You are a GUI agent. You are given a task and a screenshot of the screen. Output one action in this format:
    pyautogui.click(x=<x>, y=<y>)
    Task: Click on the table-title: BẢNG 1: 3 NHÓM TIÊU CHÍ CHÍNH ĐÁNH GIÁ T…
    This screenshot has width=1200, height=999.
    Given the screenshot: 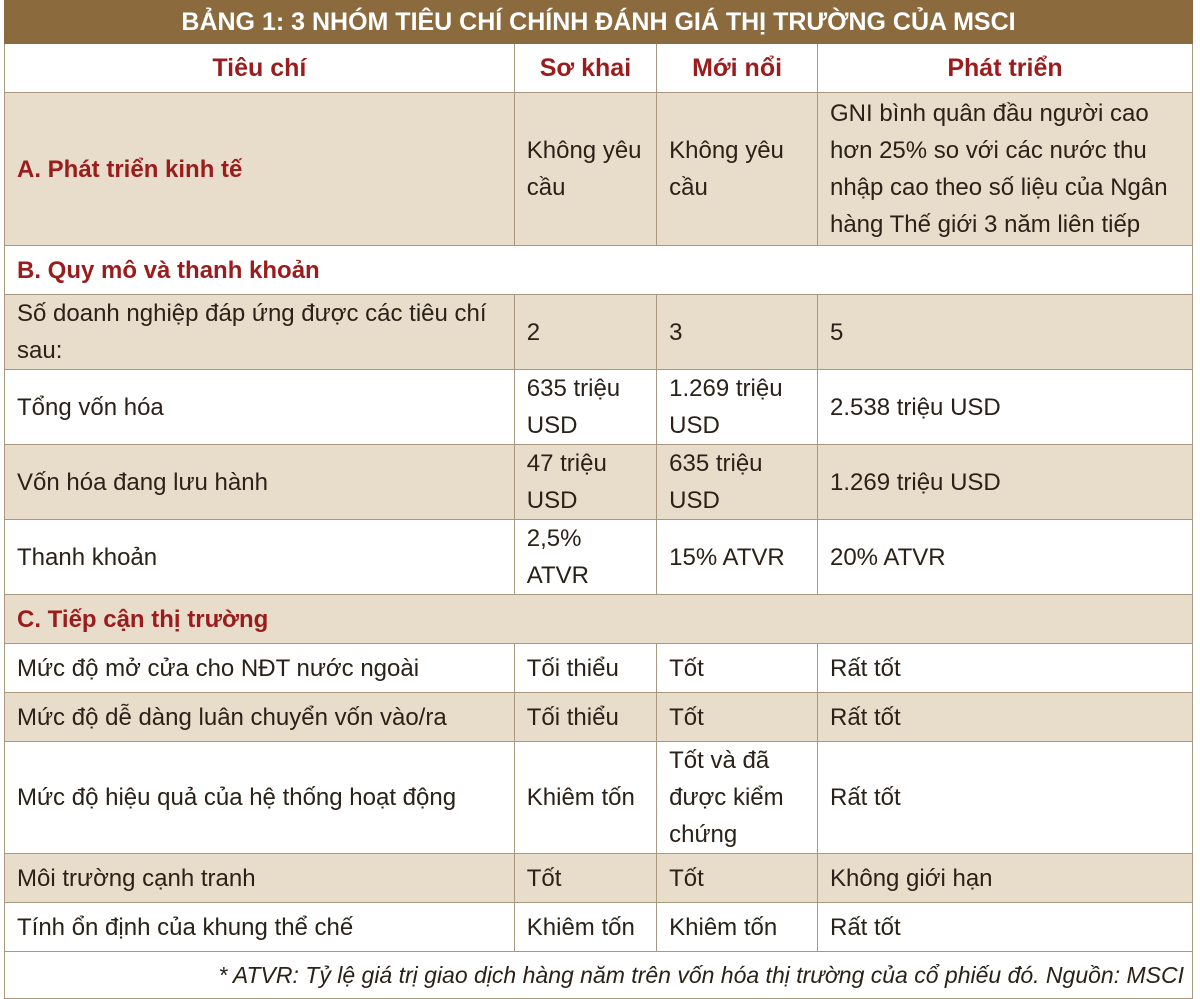 What is the action you would take?
    pyautogui.click(x=598, y=22)
    